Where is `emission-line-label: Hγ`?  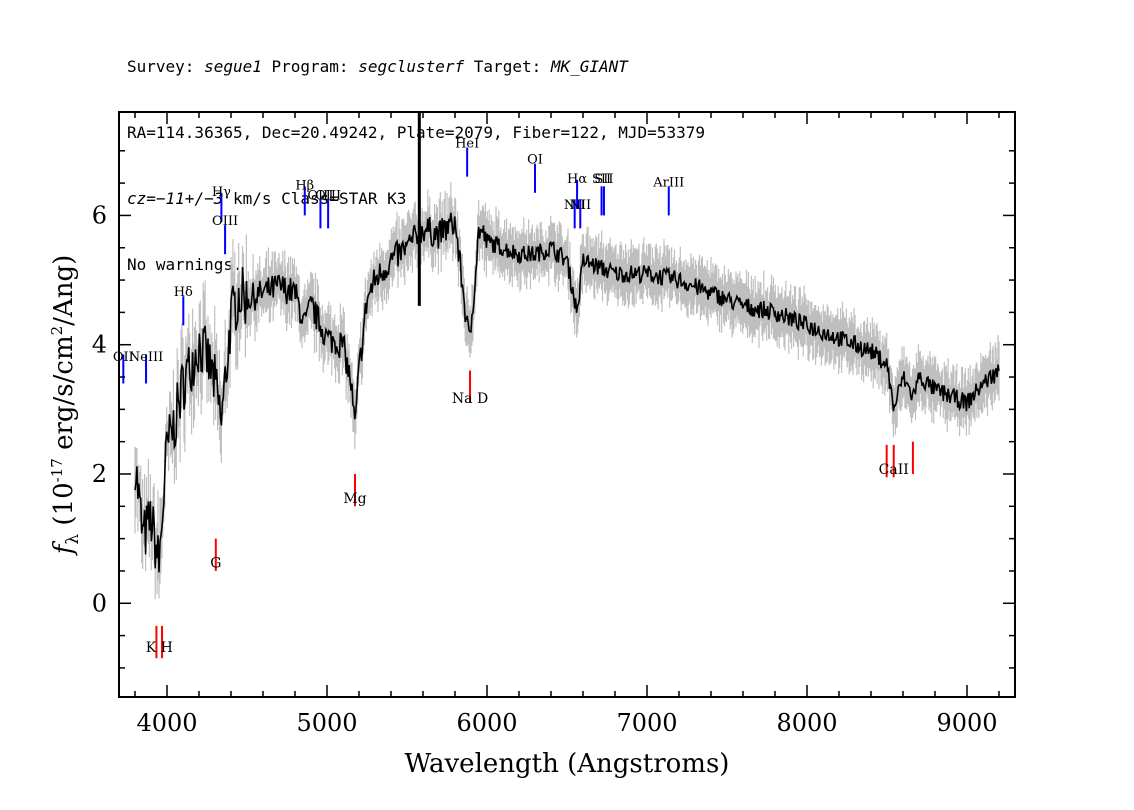 emission-line-label: Hγ is located at coordinates (221, 192).